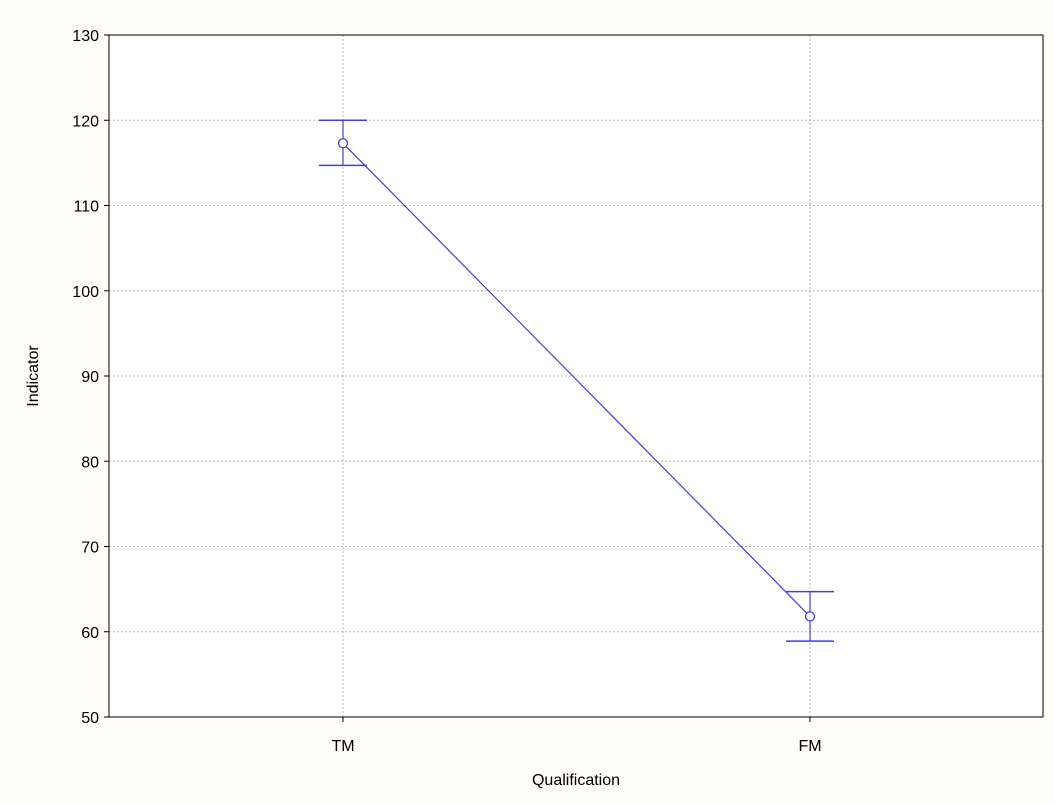 This screenshot has width=1053, height=803. I want to click on x-tick-label: TM, so click(342, 746).